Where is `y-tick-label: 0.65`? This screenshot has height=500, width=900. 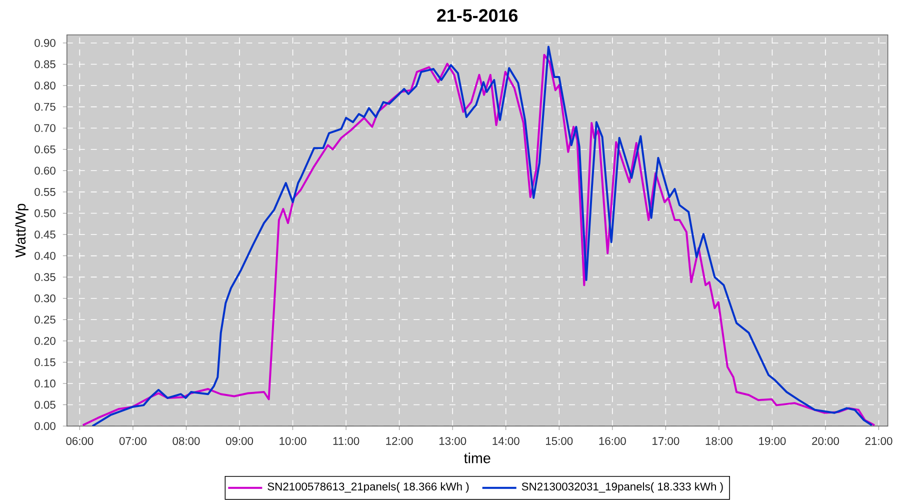
y-tick-label: 0.65 is located at coordinates (45, 149).